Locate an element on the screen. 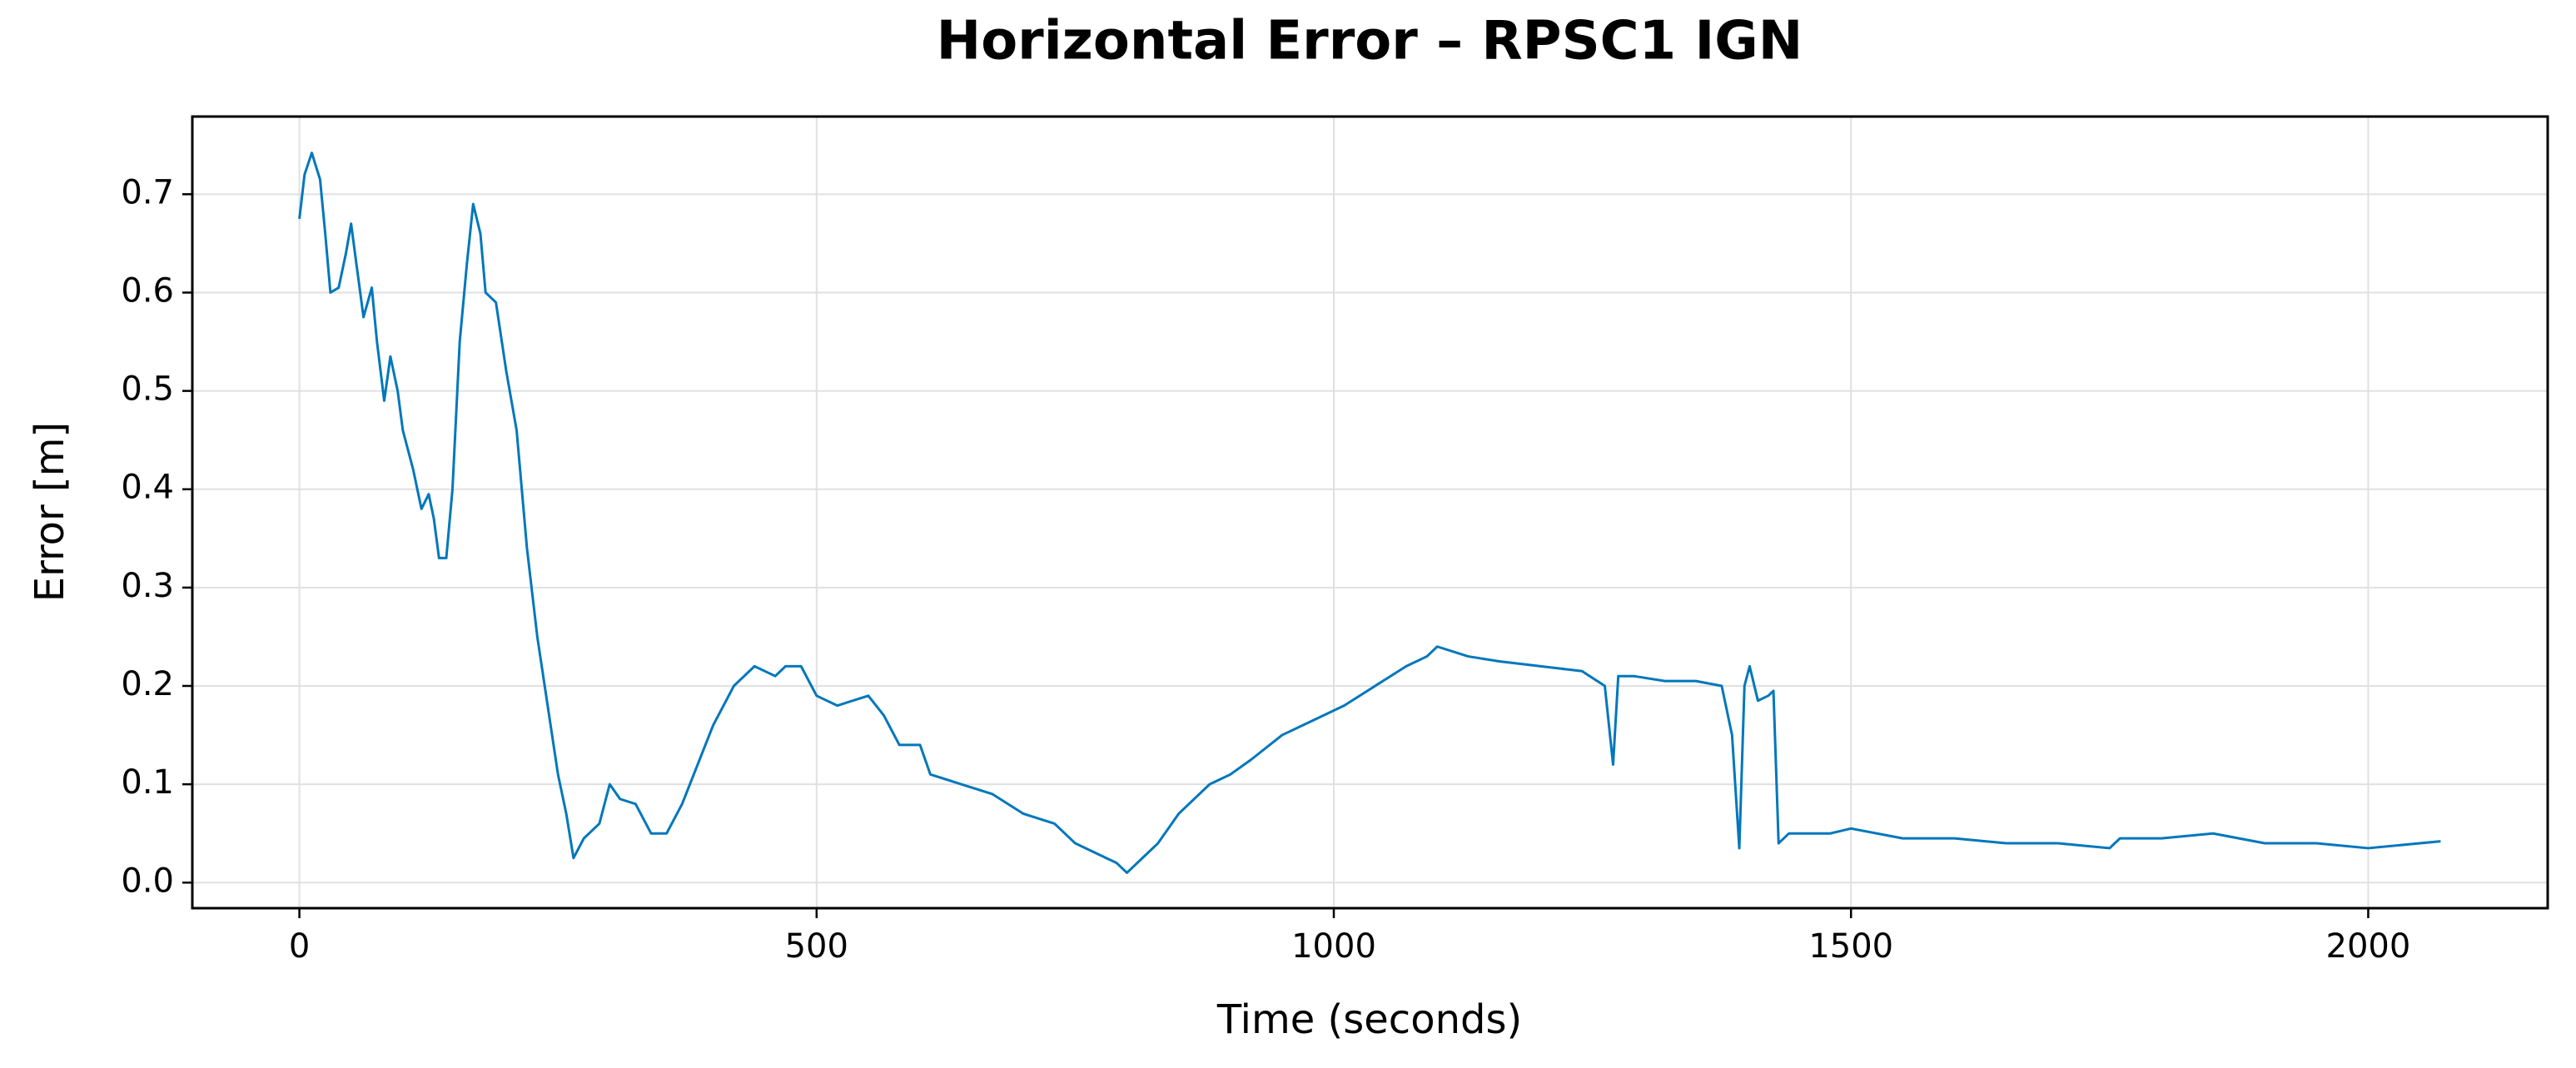 The width and height of the screenshot is (2576, 1068). y-tick-label: 0.0 is located at coordinates (147, 881).